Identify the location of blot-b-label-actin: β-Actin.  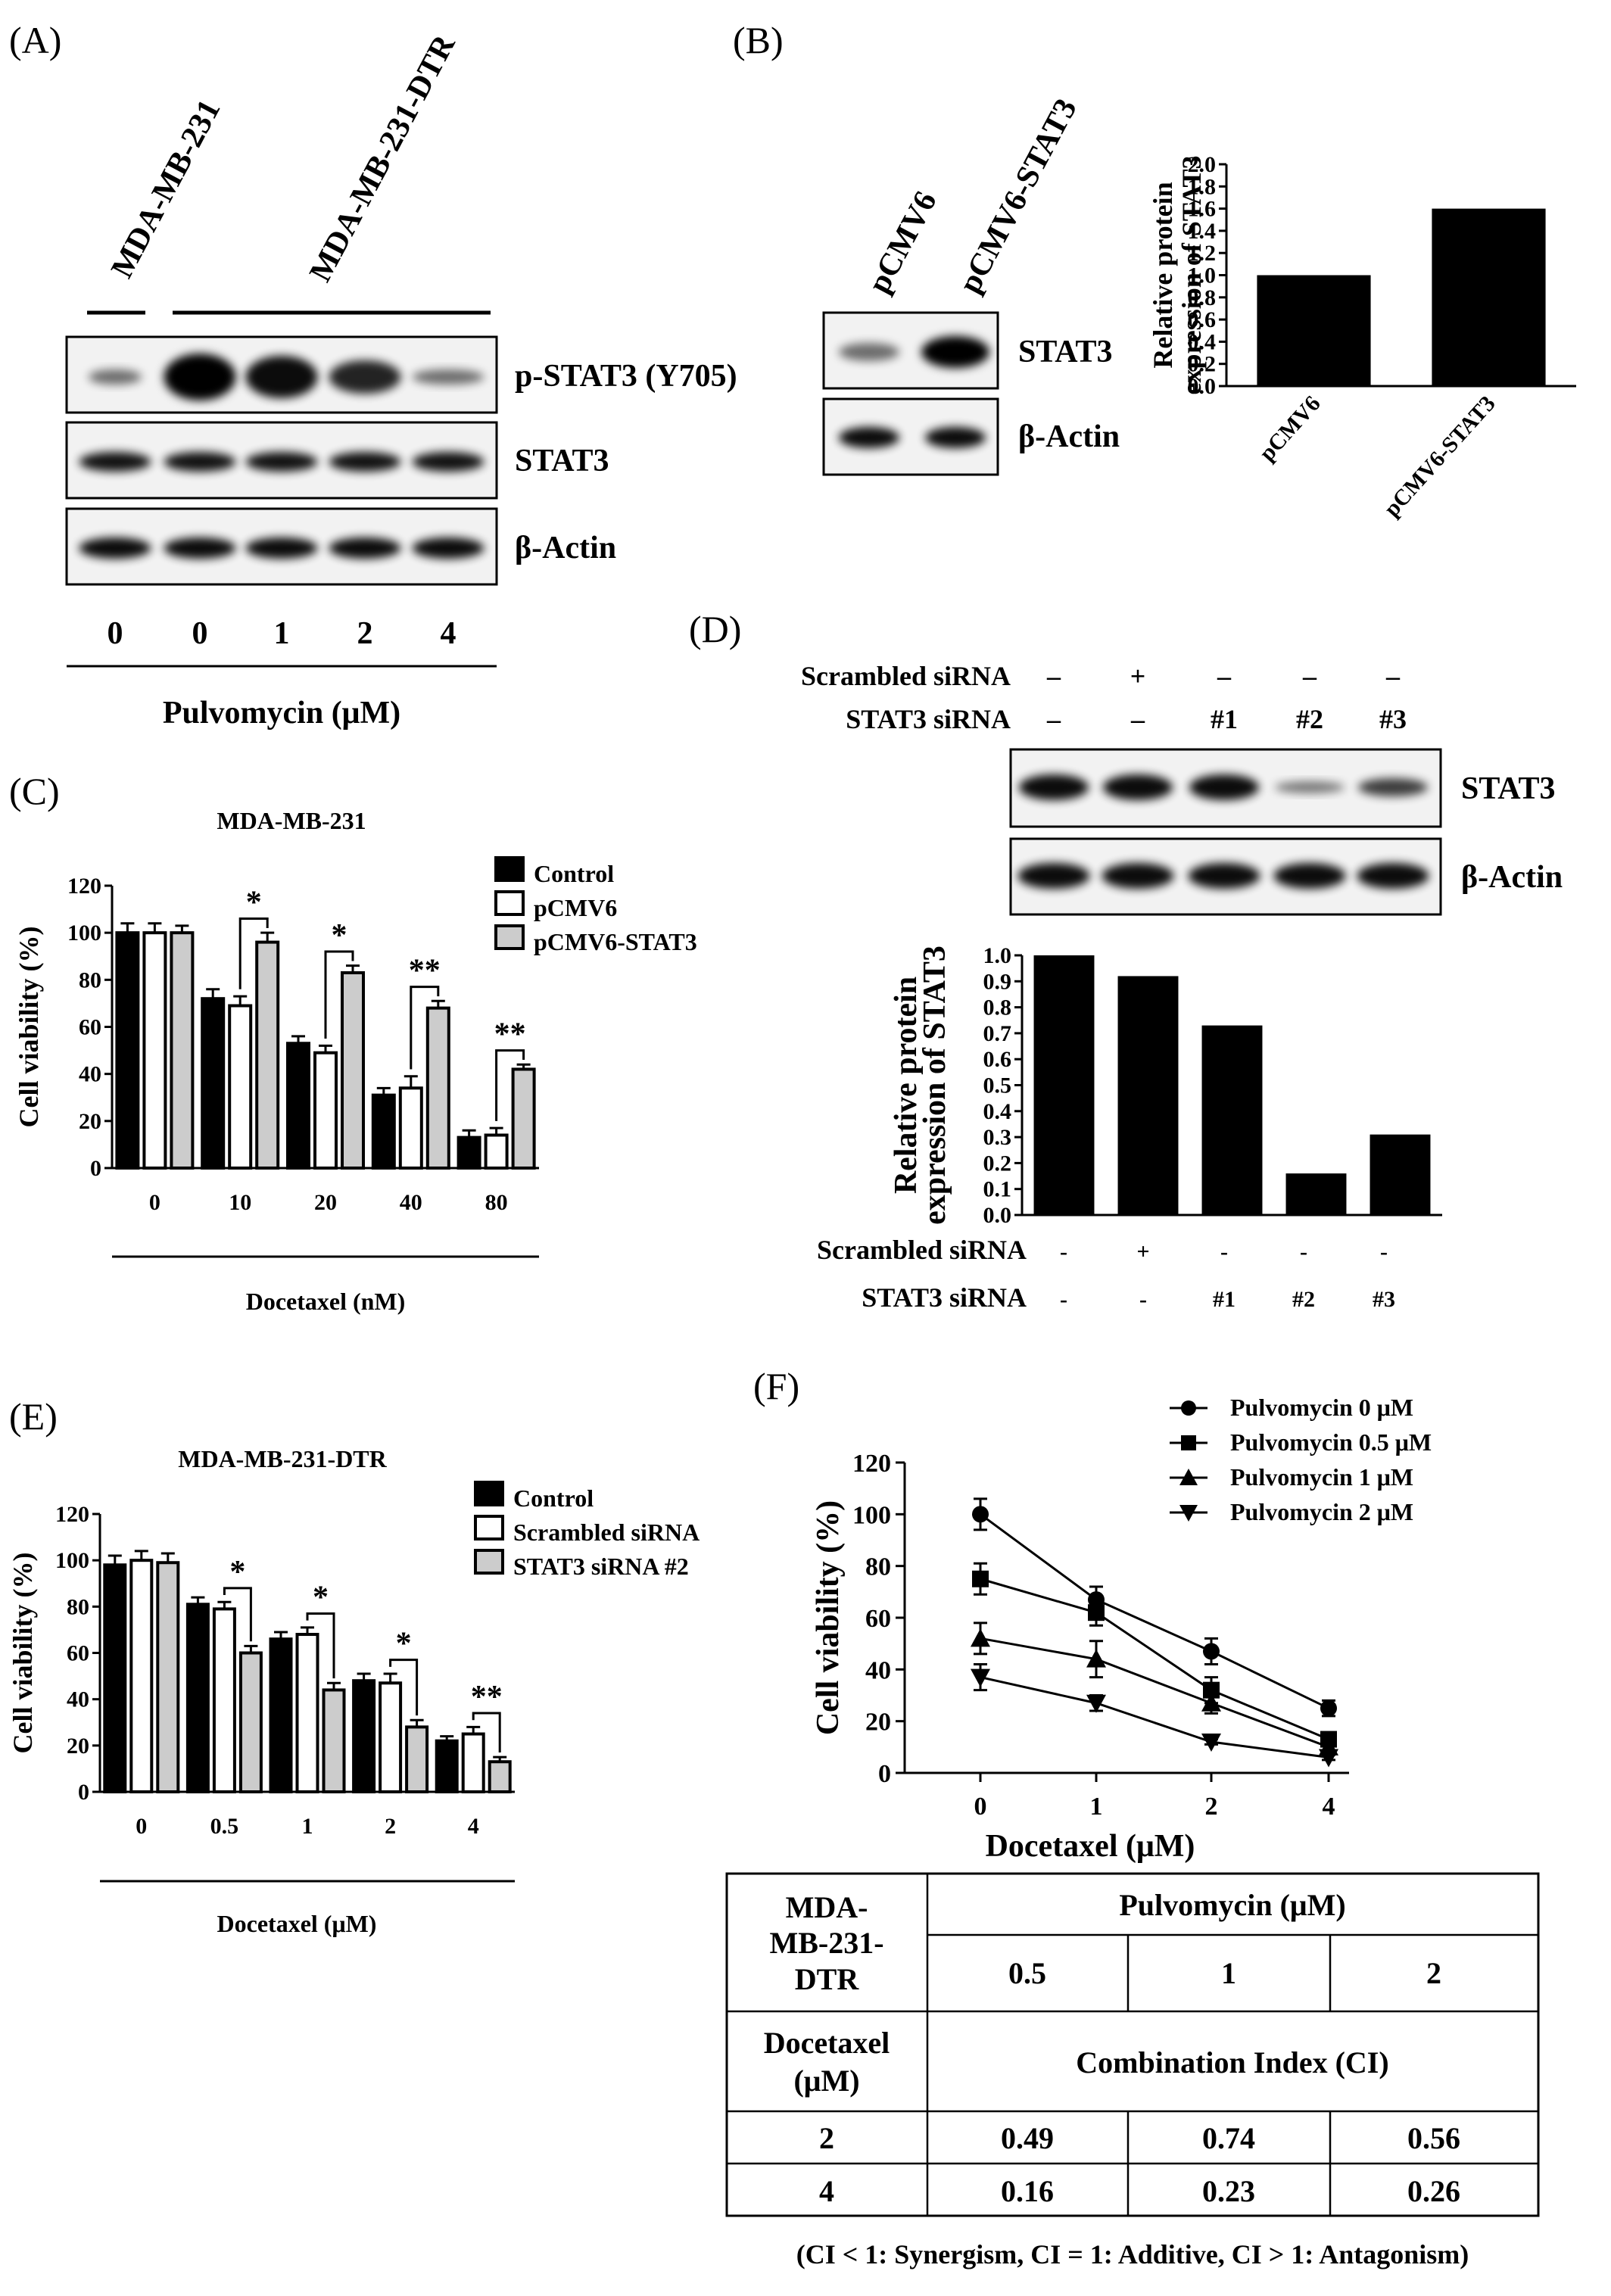
(1069, 436).